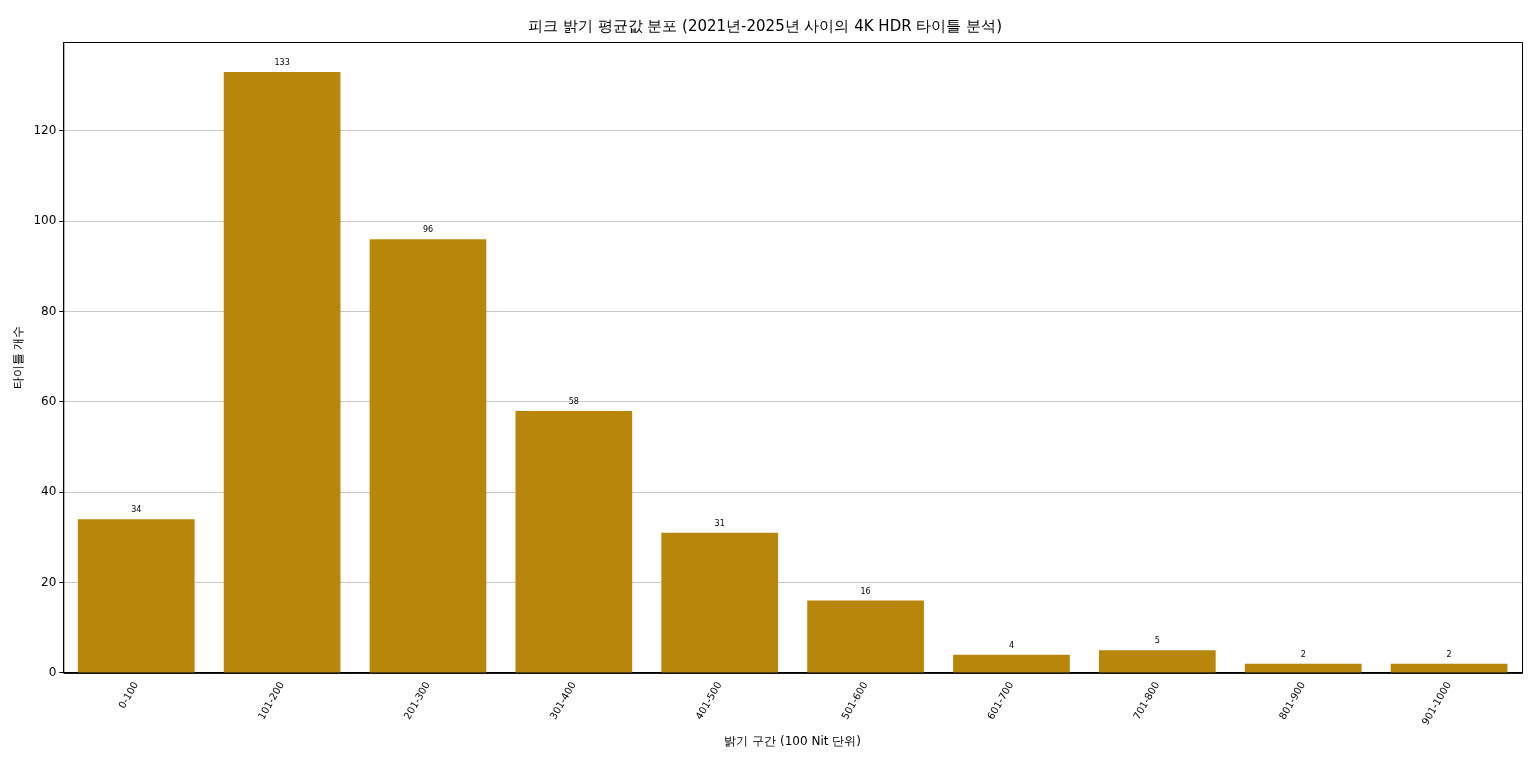  I want to click on data-label: 31, so click(719, 523).